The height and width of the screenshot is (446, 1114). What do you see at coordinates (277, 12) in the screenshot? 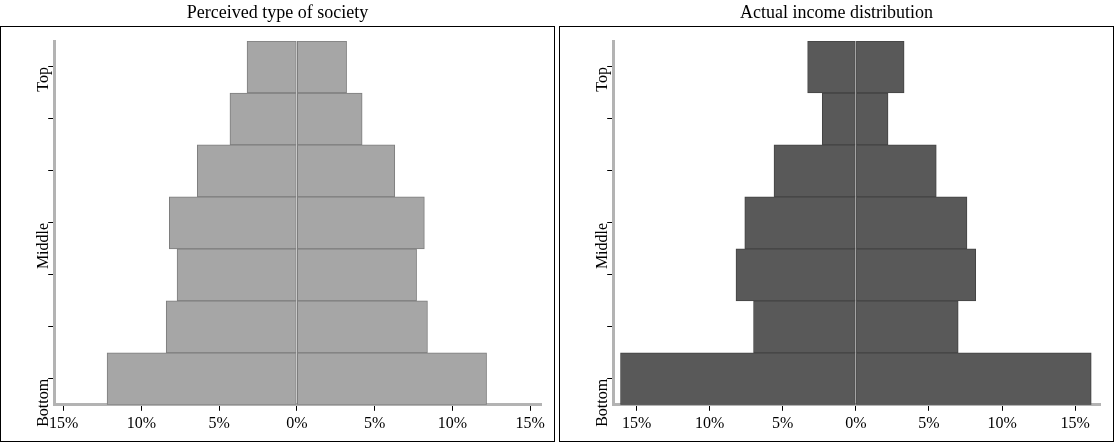
I see `chart-title: Perceived type of society` at bounding box center [277, 12].